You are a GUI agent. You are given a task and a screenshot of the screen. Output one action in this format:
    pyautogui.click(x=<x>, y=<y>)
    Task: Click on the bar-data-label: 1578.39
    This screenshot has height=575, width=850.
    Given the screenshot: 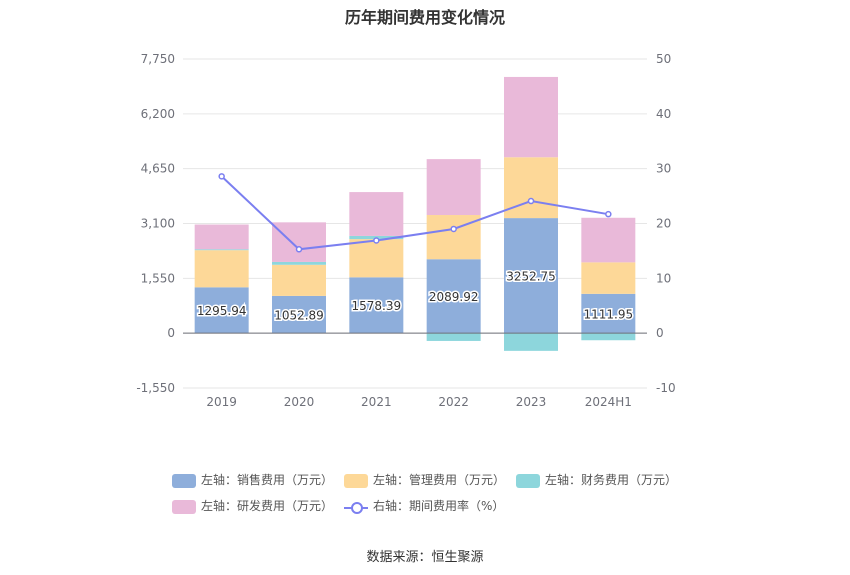 What is the action you would take?
    pyautogui.click(x=377, y=306)
    